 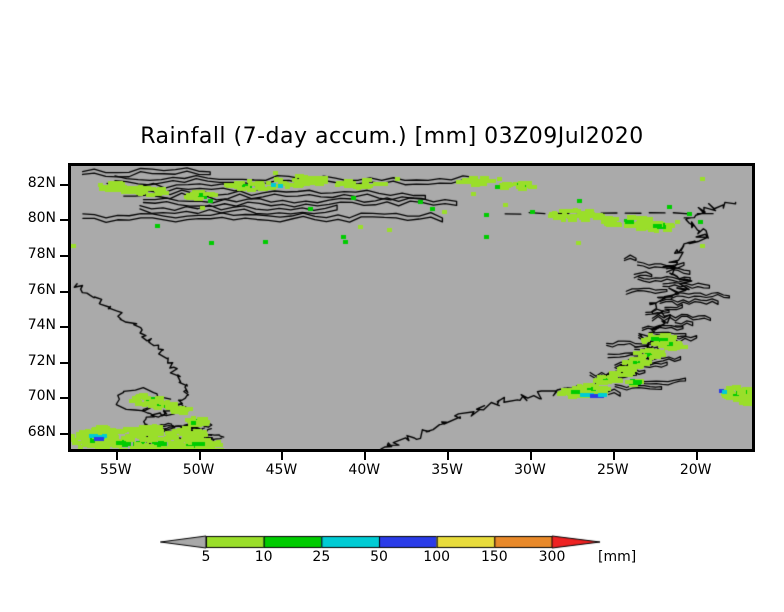 I want to click on longitude-tick-label: 45W, so click(x=281, y=470).